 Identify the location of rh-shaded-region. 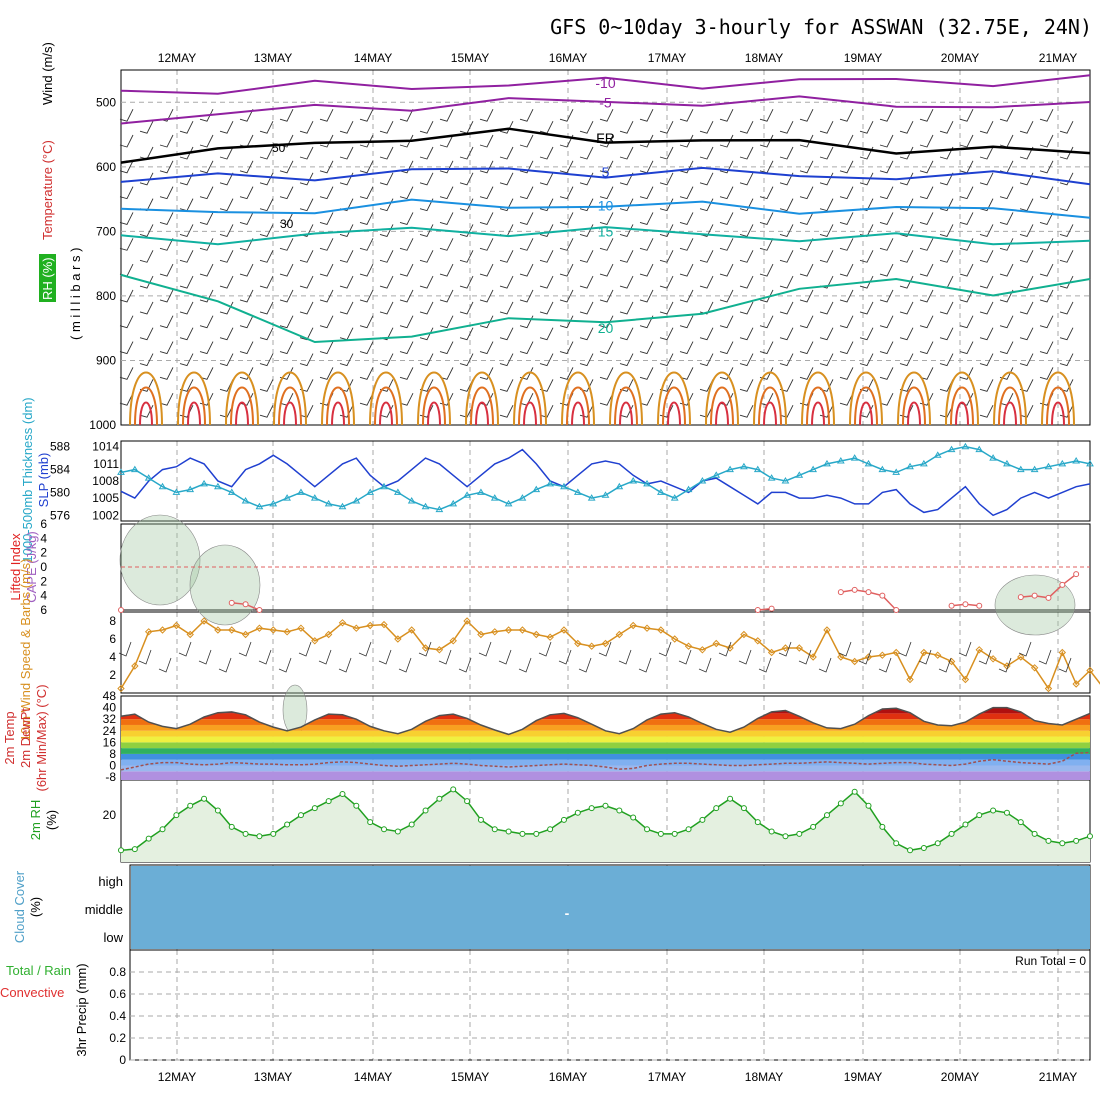
(225, 585).